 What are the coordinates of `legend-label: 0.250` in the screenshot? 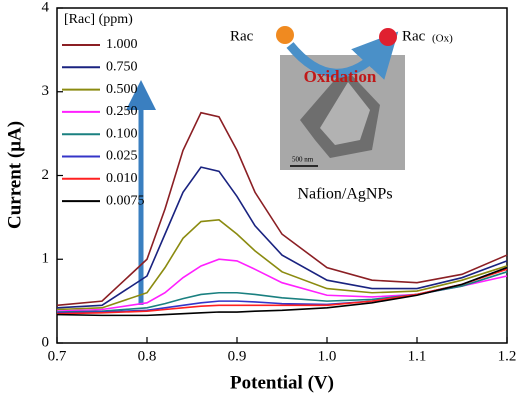 It's located at (122, 111).